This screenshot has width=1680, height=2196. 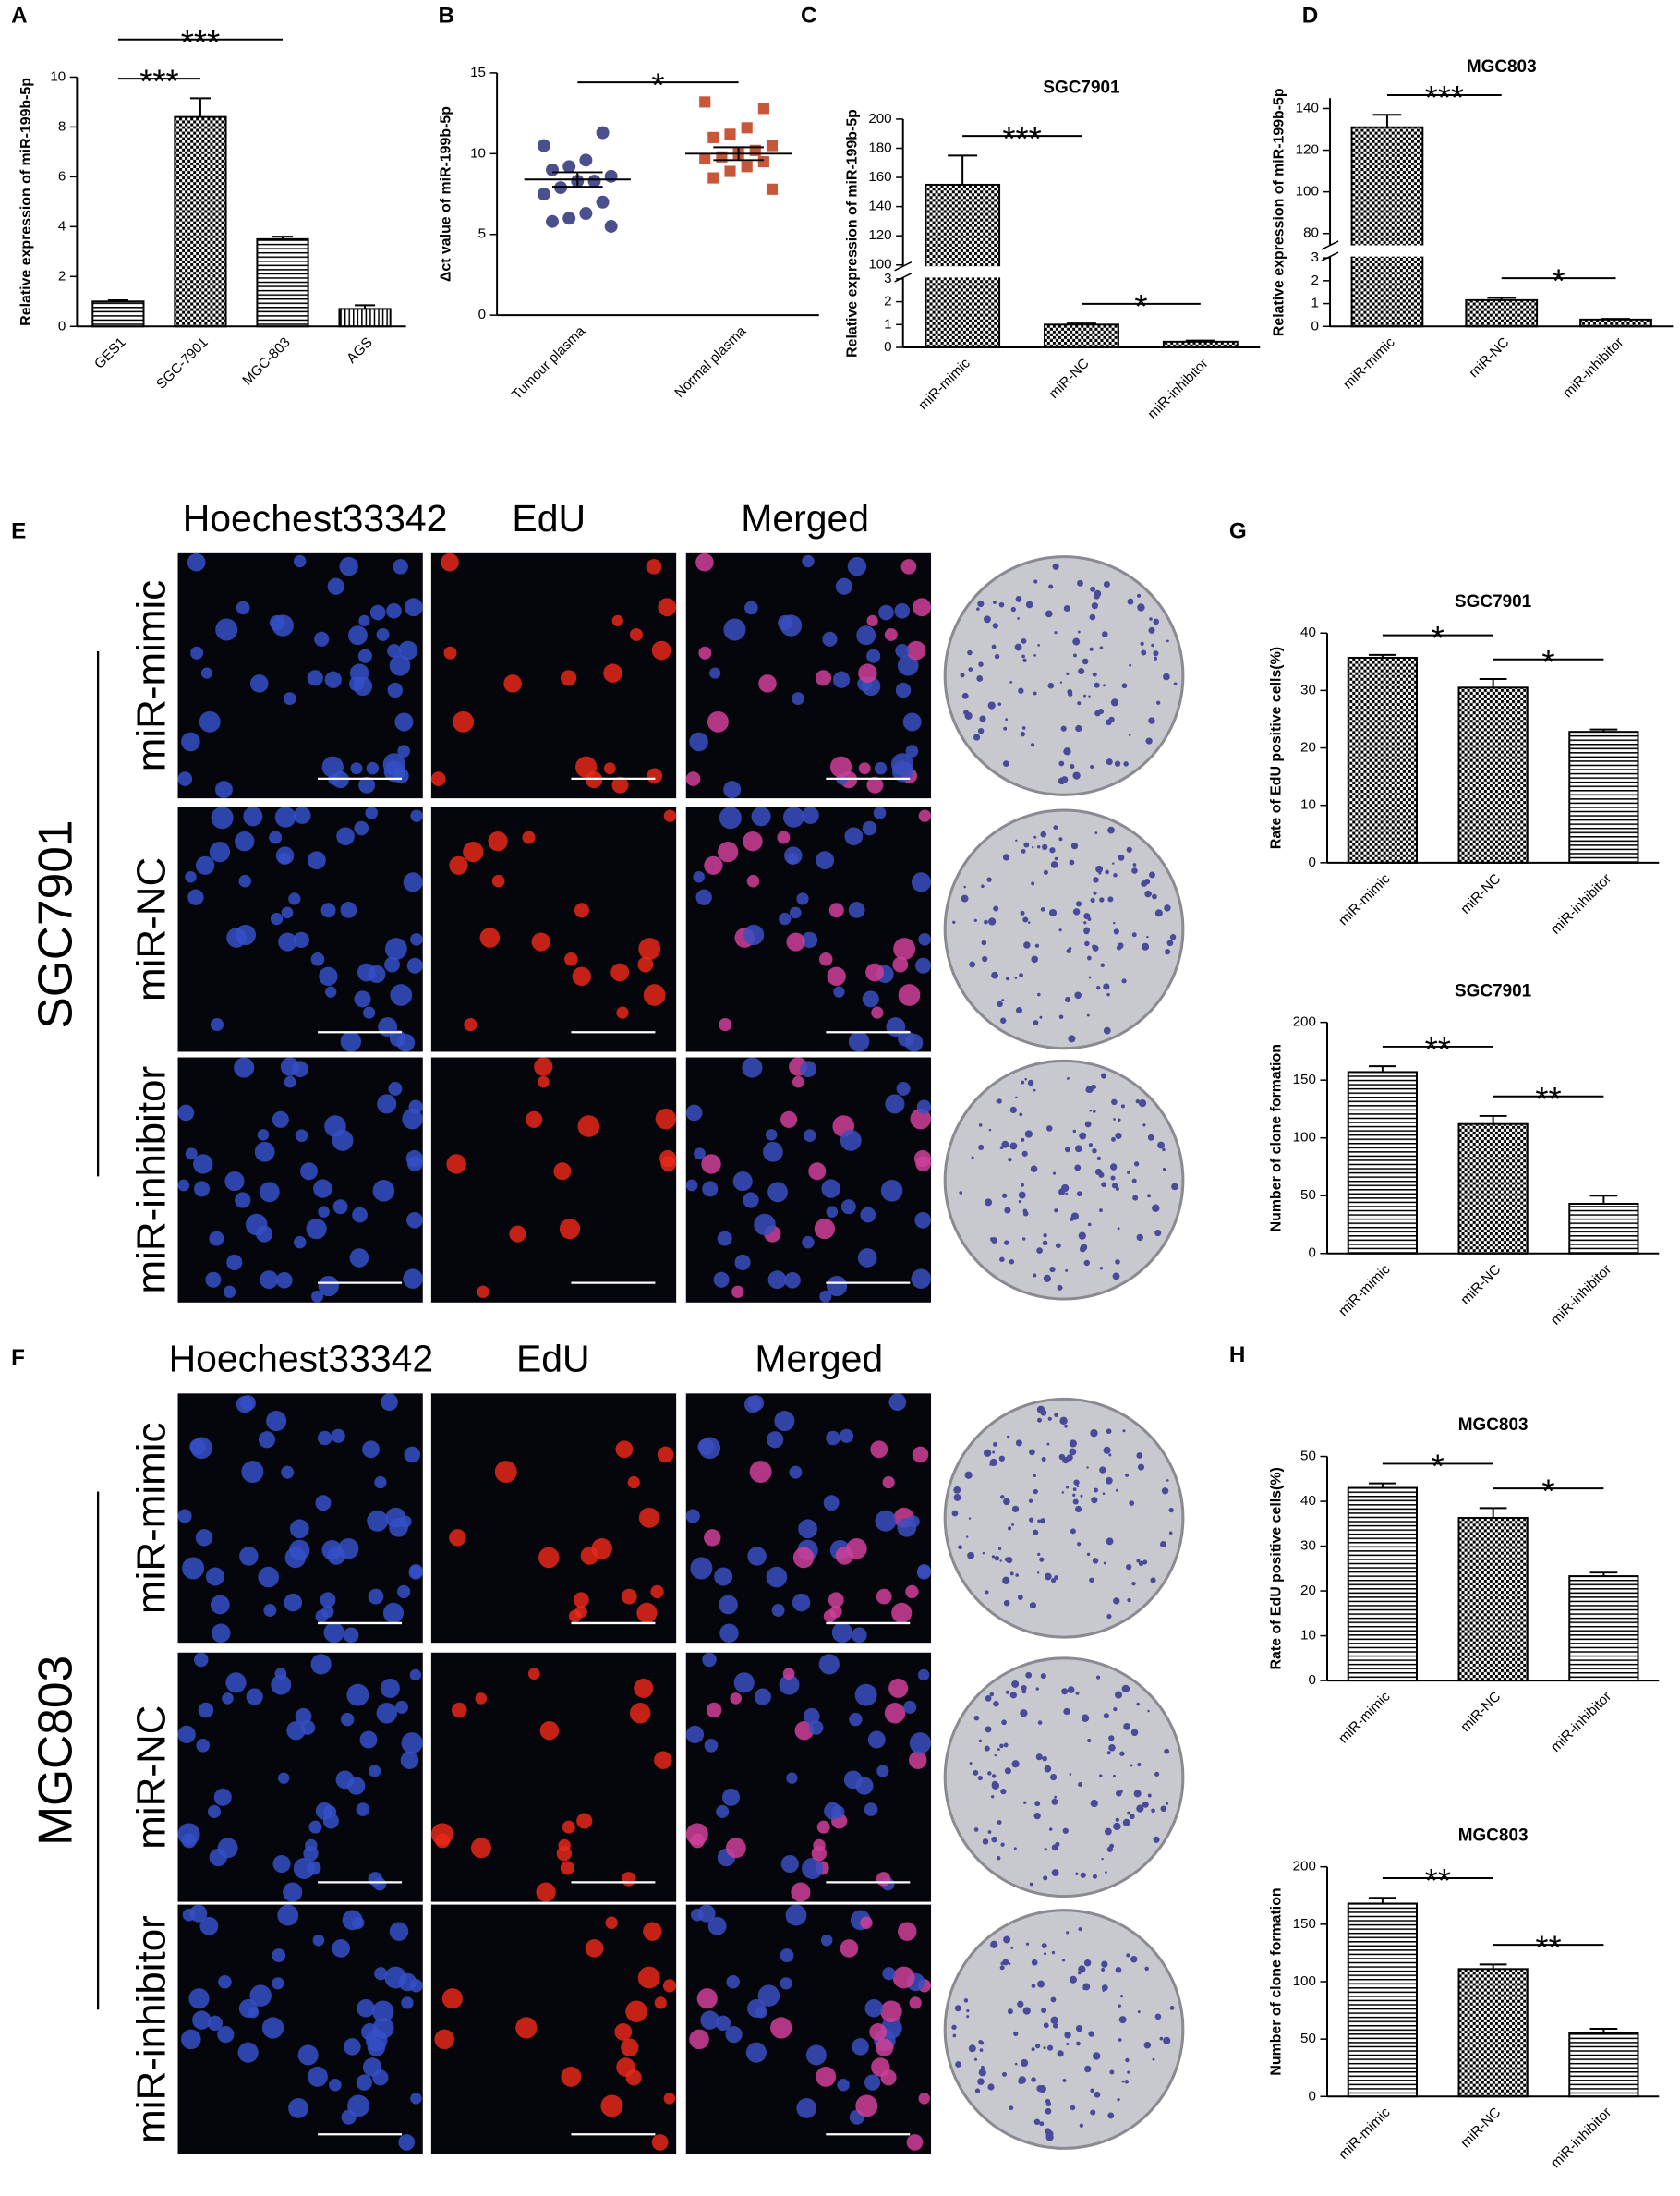 What do you see at coordinates (1277, 1981) in the screenshot?
I see `y-axis-label: Number of clone formation` at bounding box center [1277, 1981].